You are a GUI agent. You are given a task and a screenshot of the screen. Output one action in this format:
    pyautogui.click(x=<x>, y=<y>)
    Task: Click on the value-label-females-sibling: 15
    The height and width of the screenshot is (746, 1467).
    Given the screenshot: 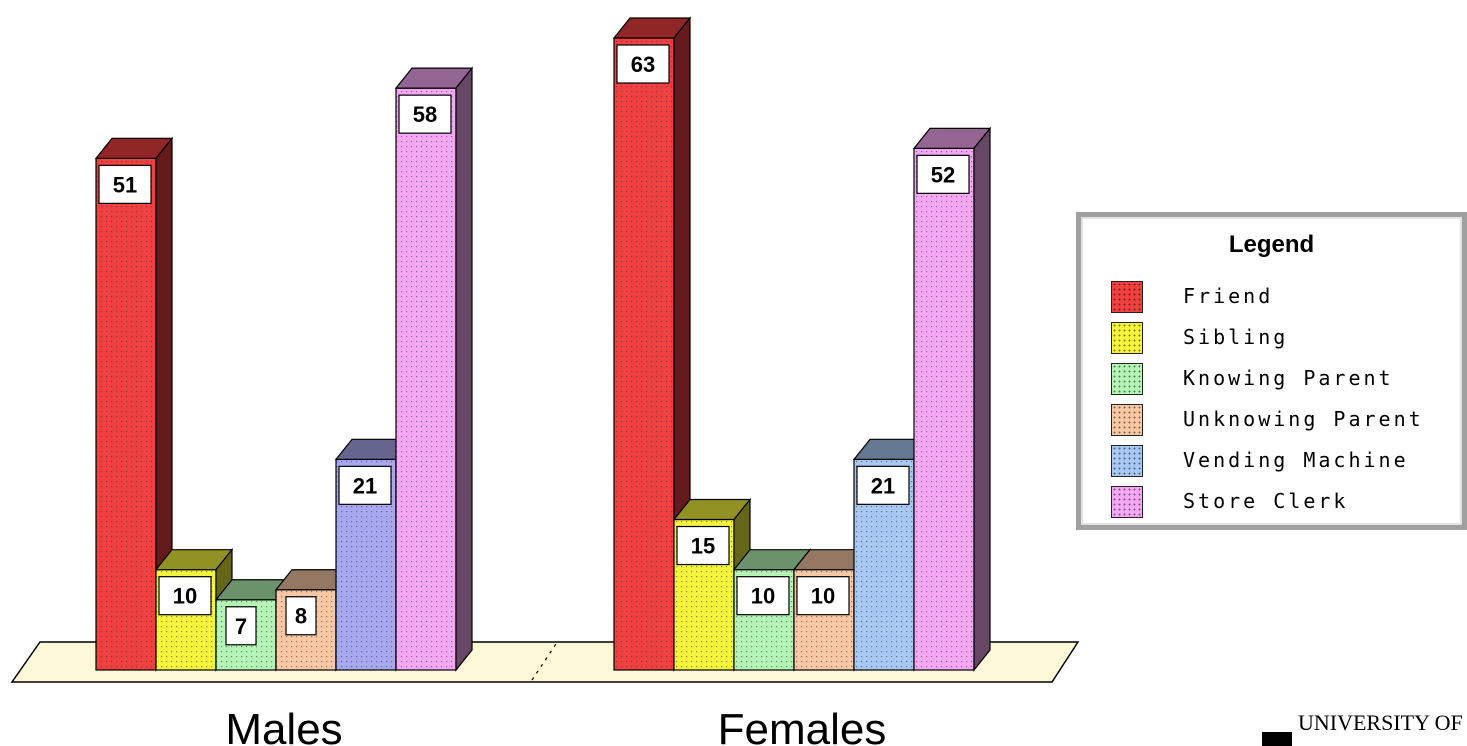 What is the action you would take?
    pyautogui.click(x=703, y=545)
    